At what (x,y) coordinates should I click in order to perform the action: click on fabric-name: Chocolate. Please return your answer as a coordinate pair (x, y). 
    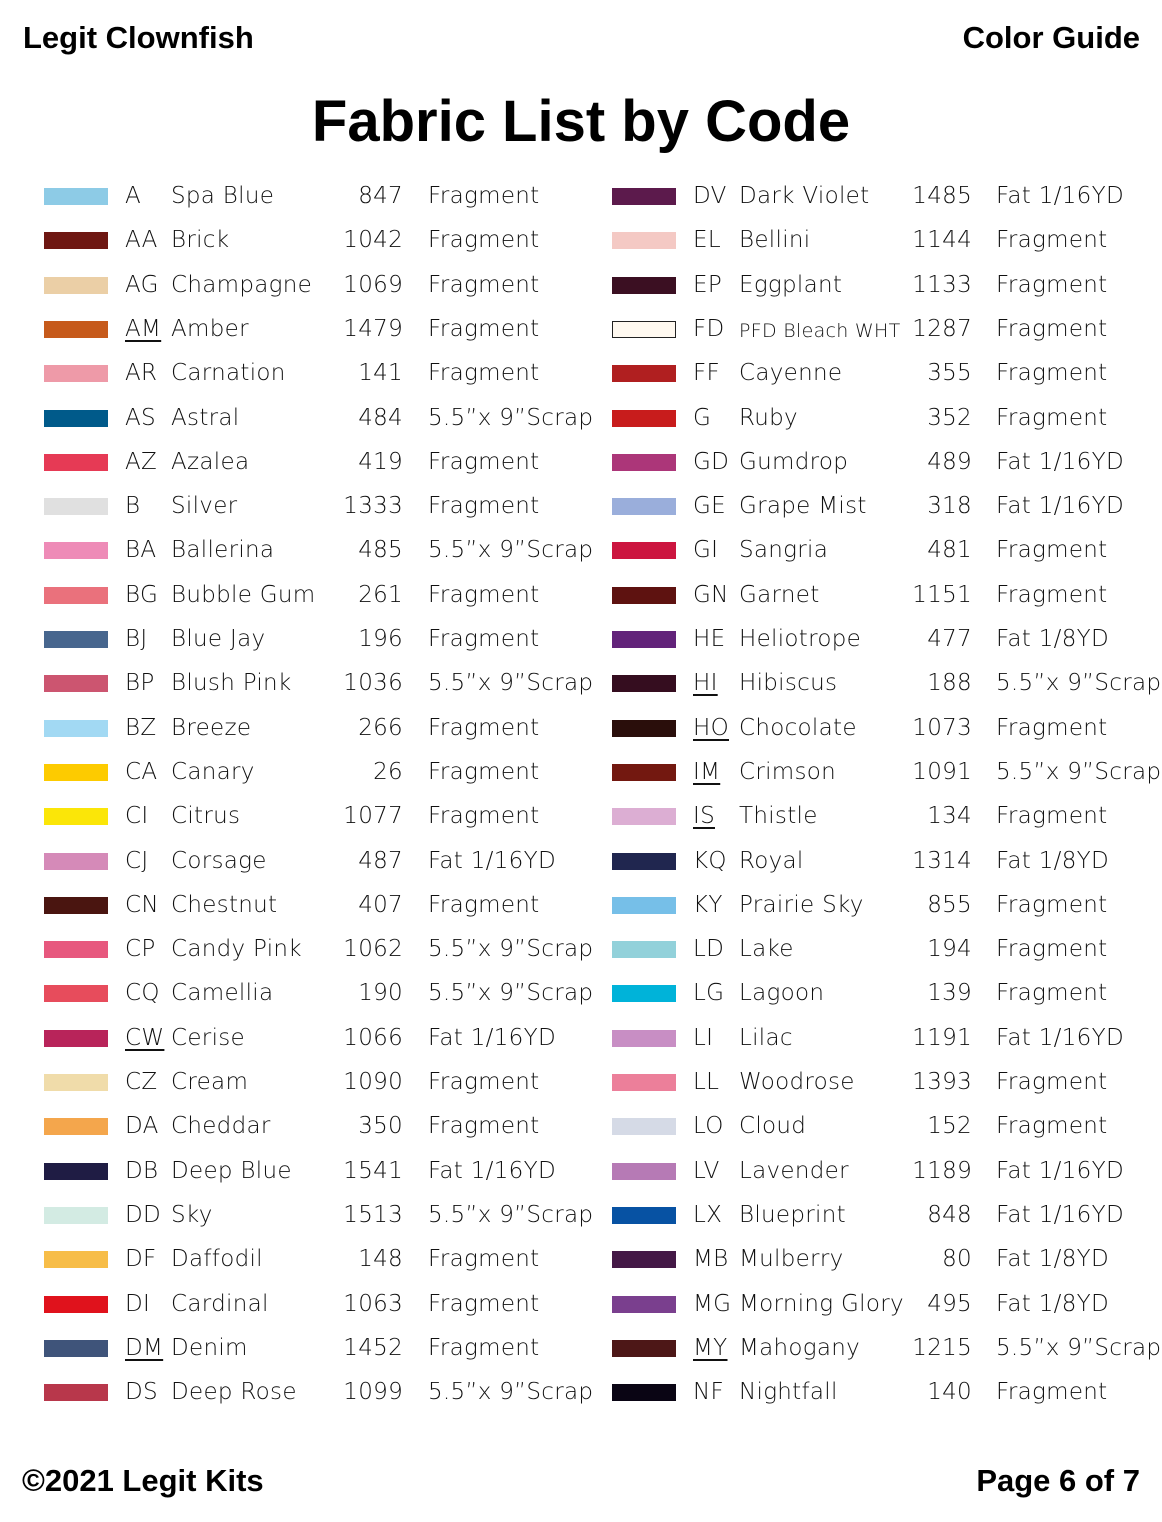
    Looking at the image, I should click on (798, 727).